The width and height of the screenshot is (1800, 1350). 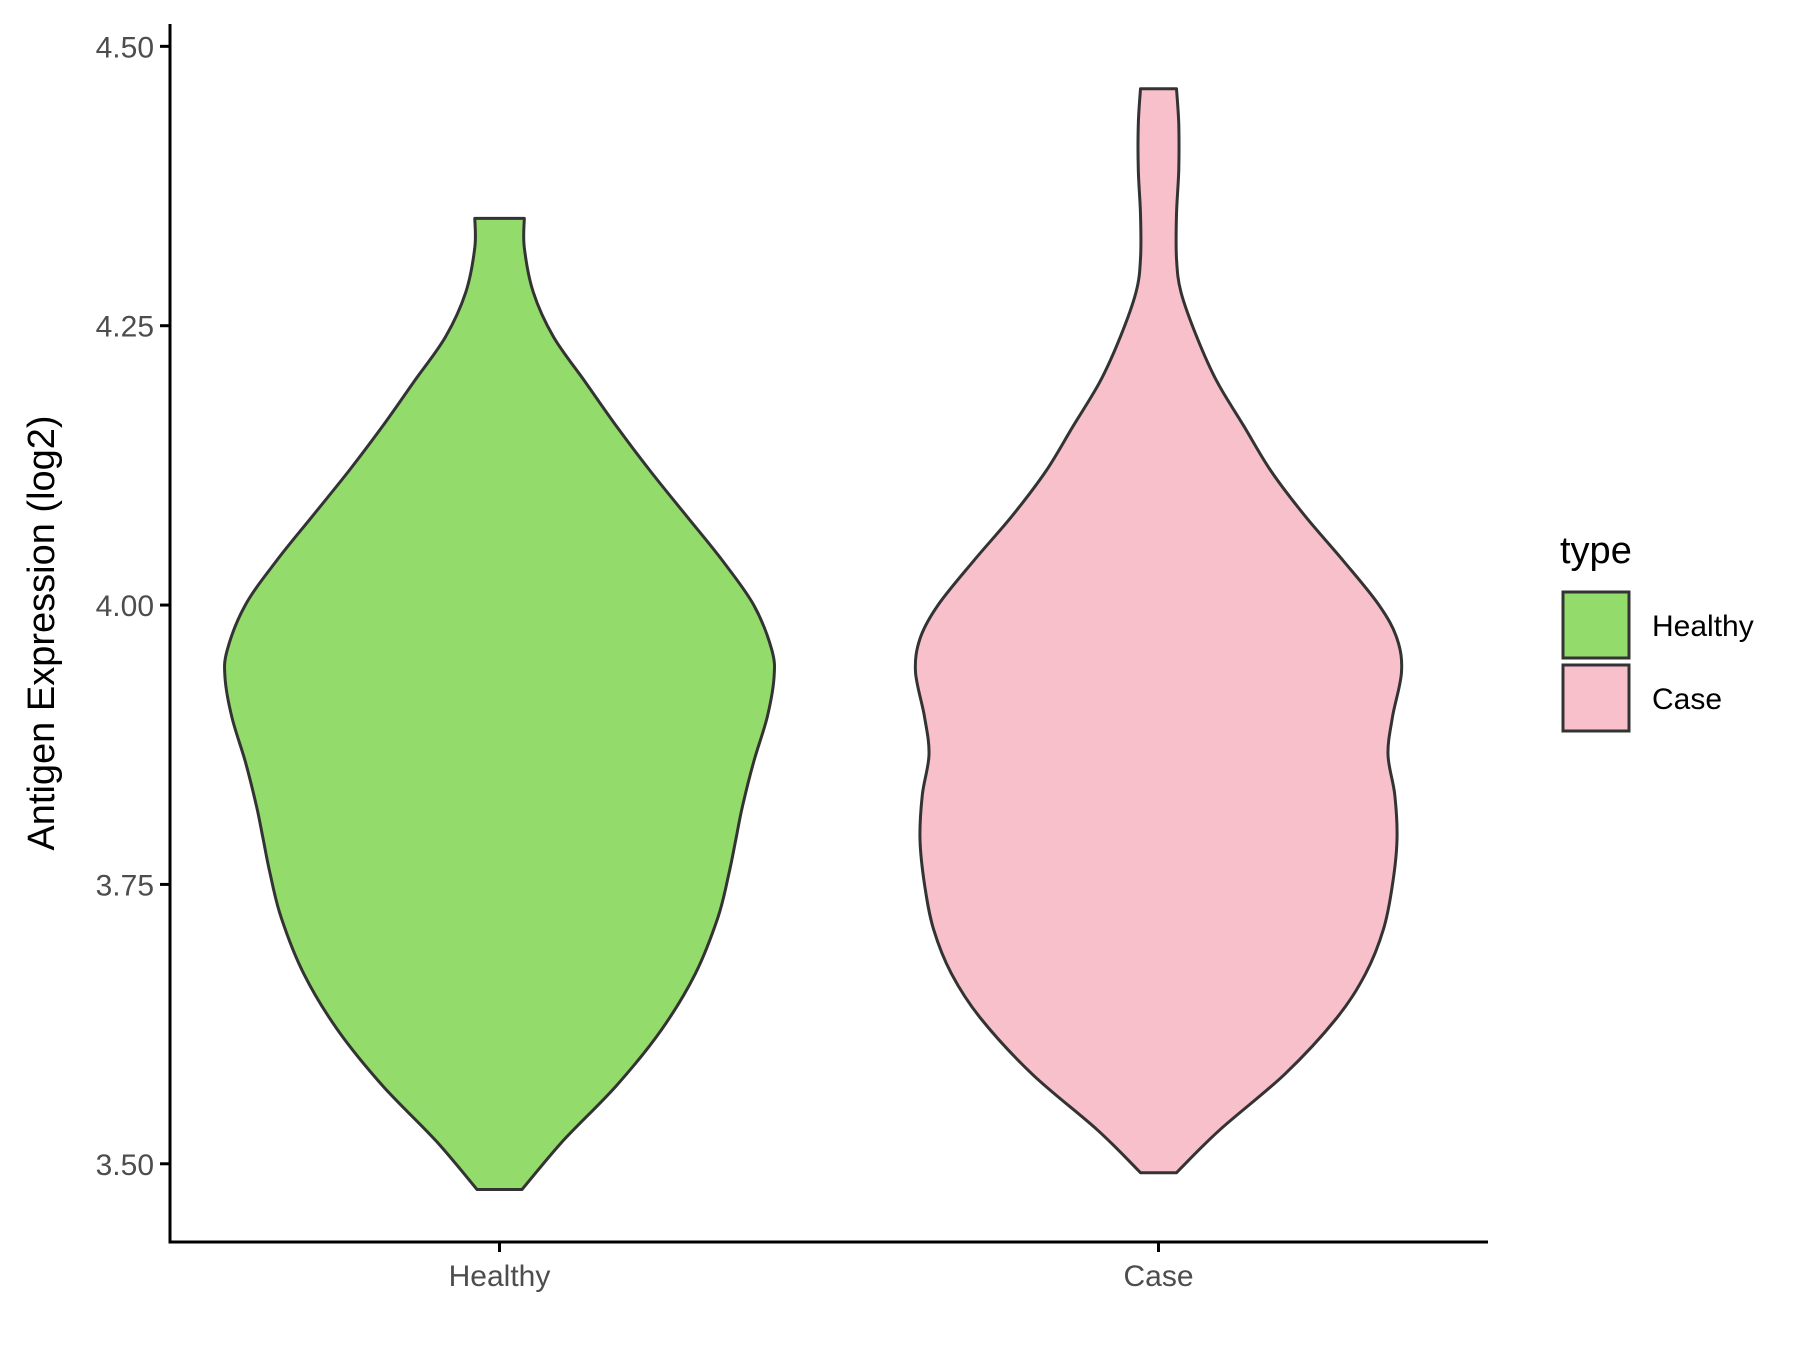 I want to click on legend: type Healthy Case, so click(x=1657, y=631).